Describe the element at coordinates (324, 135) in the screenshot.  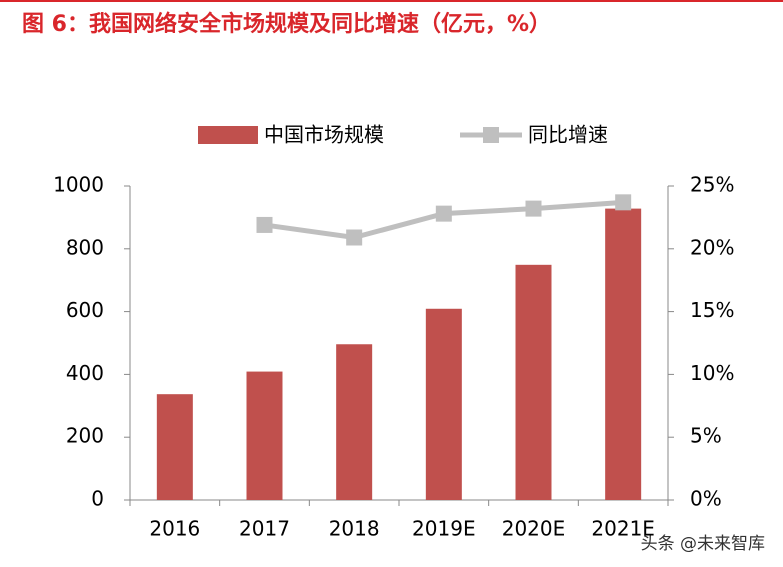
I see `legend-label: 中国市场规模` at that location.